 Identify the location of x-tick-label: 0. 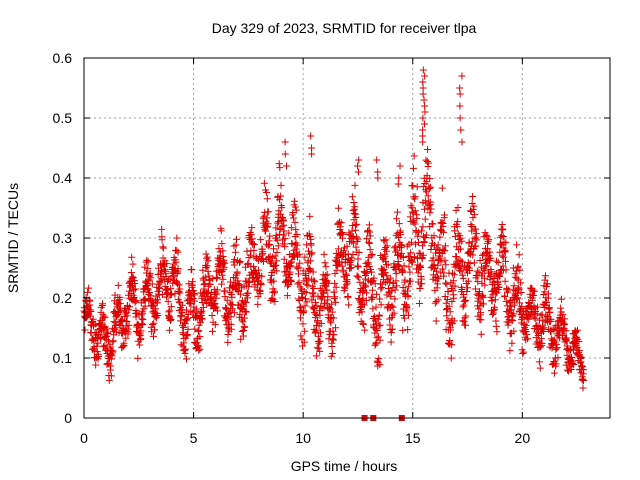
(84, 438).